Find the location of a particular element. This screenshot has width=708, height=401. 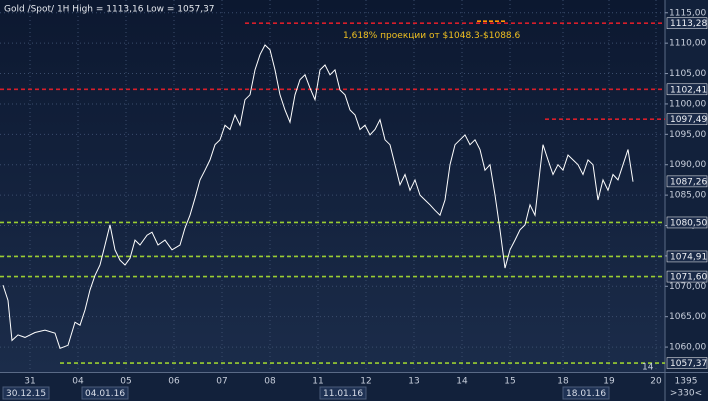

x-tick-label: 14 is located at coordinates (462, 382).